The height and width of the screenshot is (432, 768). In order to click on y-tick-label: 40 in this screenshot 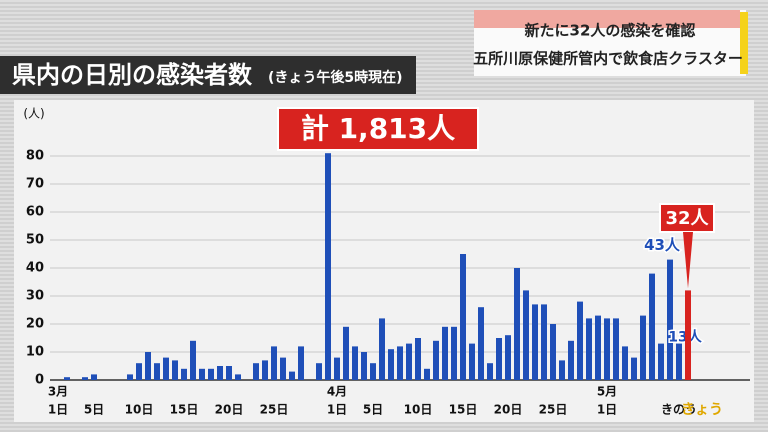, I will do `click(35, 268)`.